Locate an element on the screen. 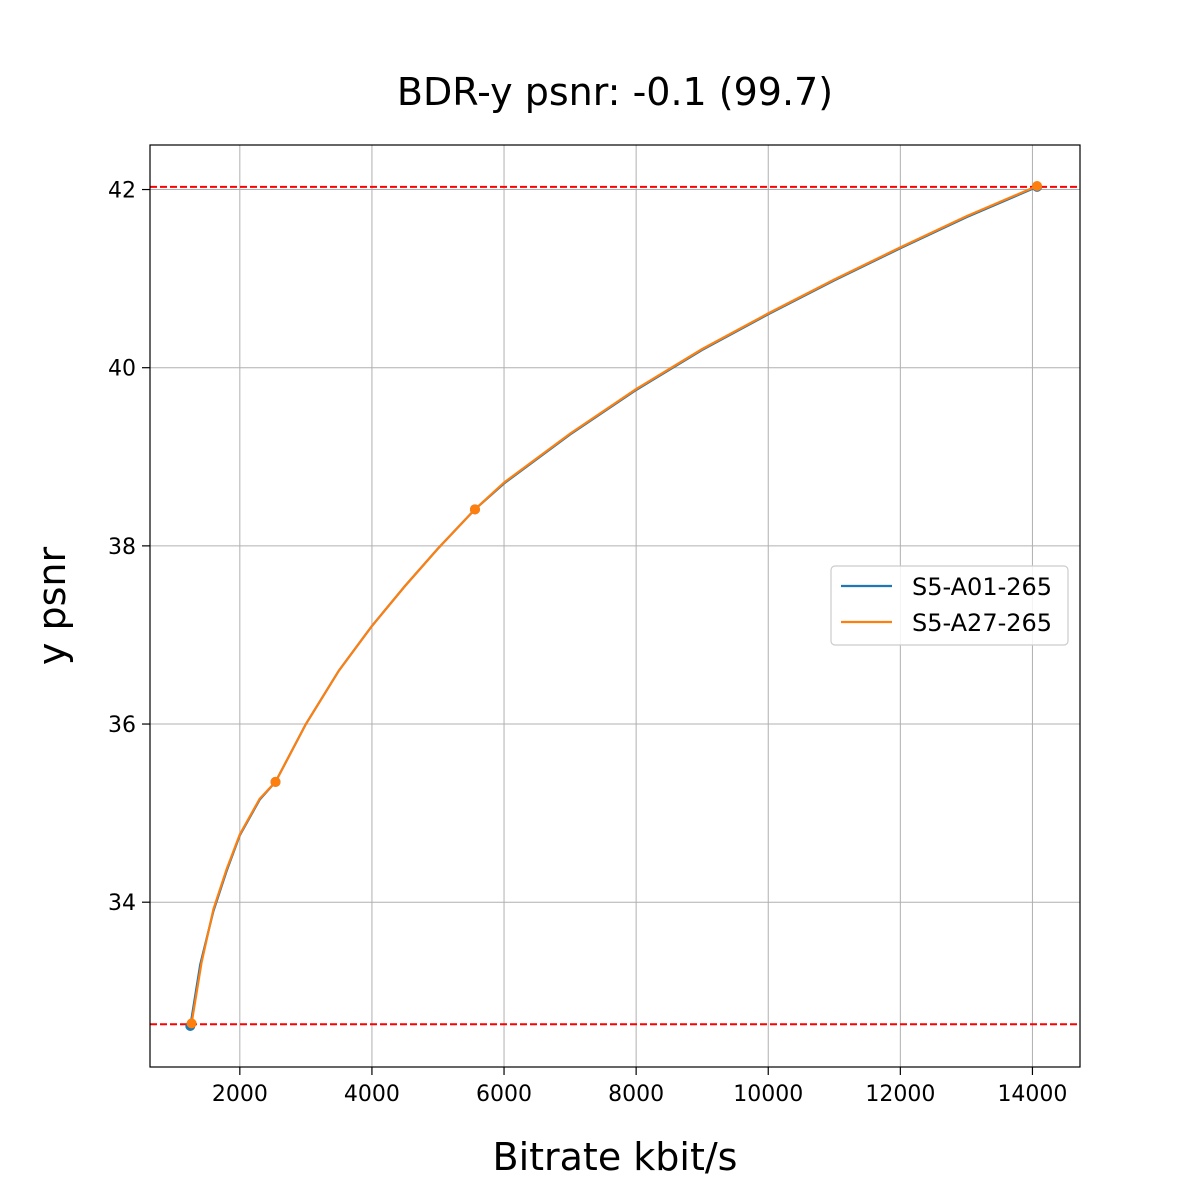 The height and width of the screenshot is (1200, 1200). legend-label: S5-A01-265 is located at coordinates (982, 587).